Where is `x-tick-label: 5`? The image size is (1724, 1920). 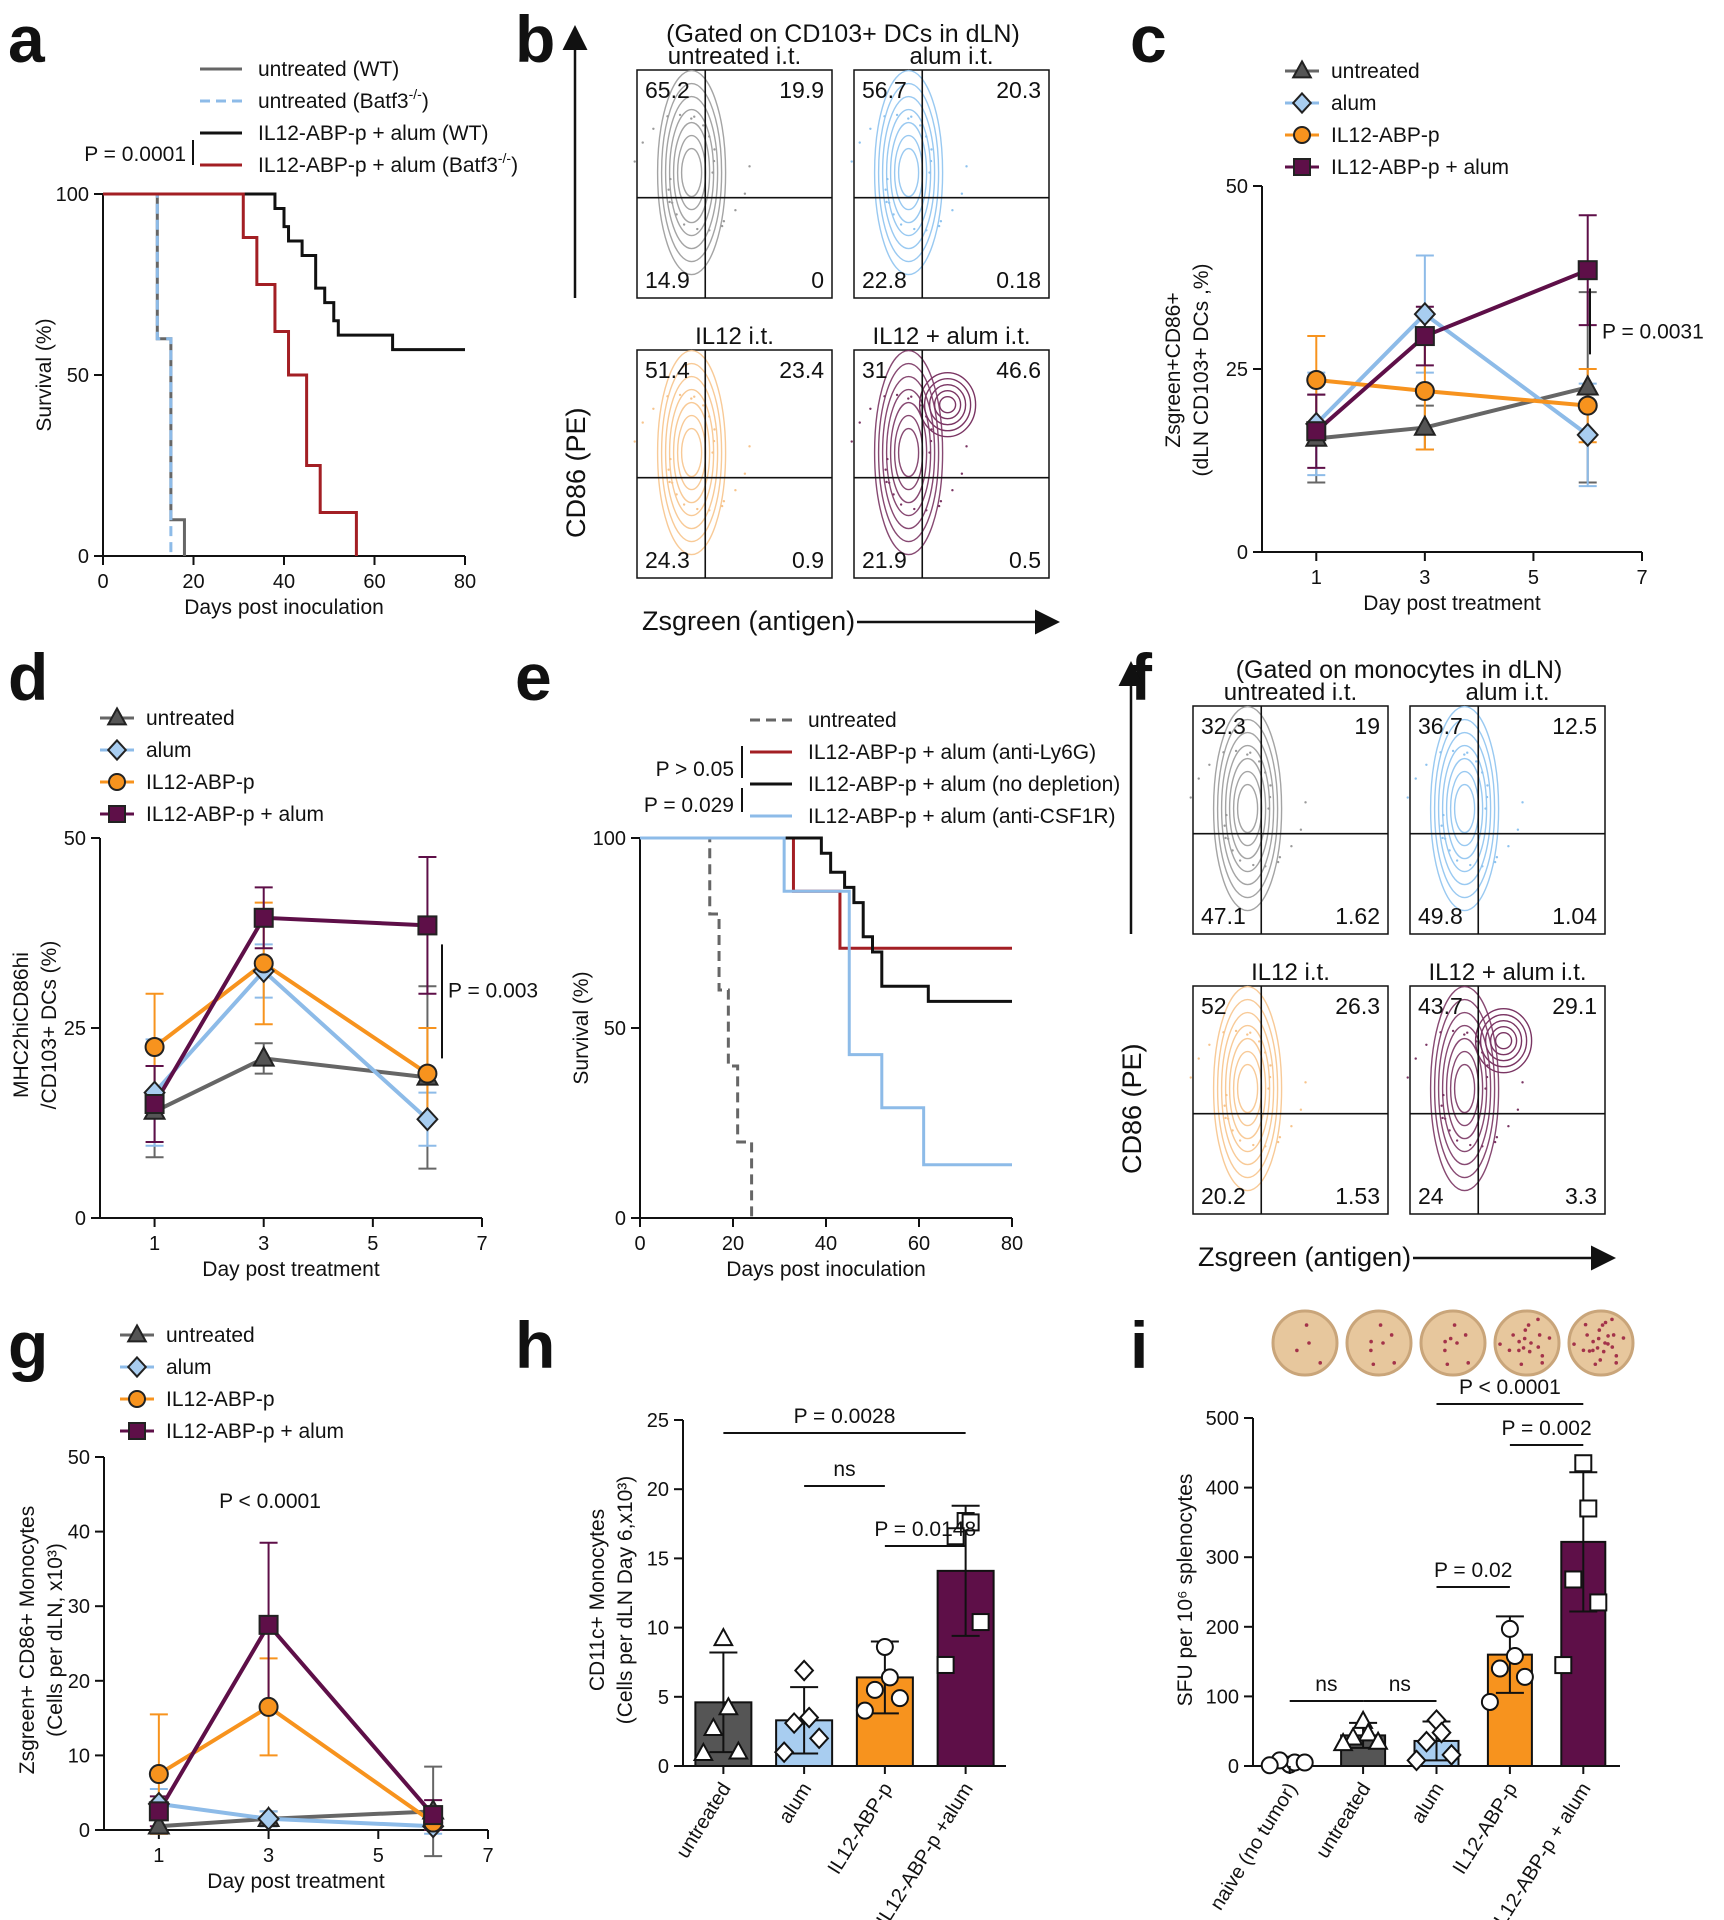
x-tick-label: 5 is located at coordinates (378, 1856).